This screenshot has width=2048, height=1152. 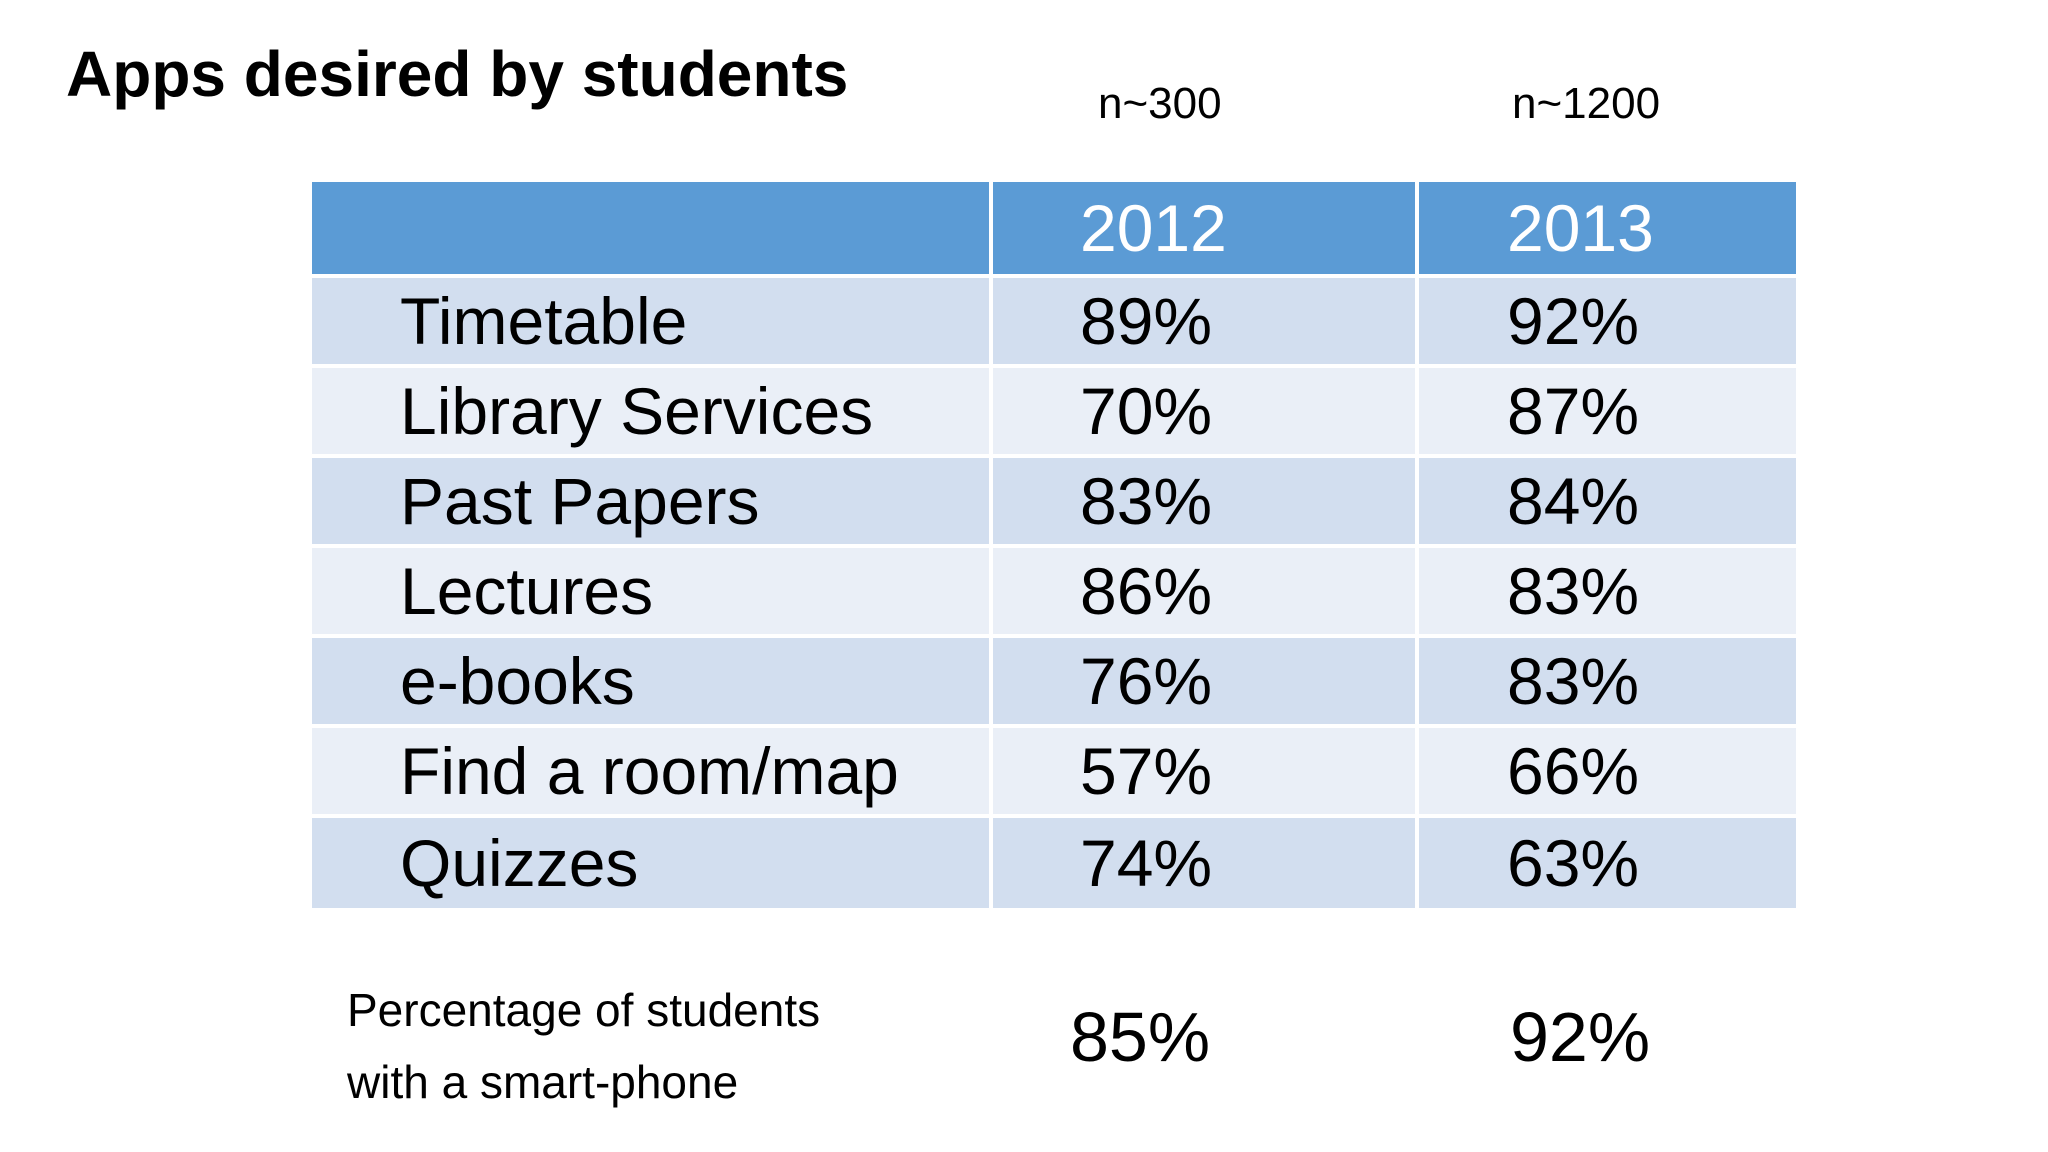 What do you see at coordinates (1586, 103) in the screenshot?
I see `sample-size-2013: n~1200` at bounding box center [1586, 103].